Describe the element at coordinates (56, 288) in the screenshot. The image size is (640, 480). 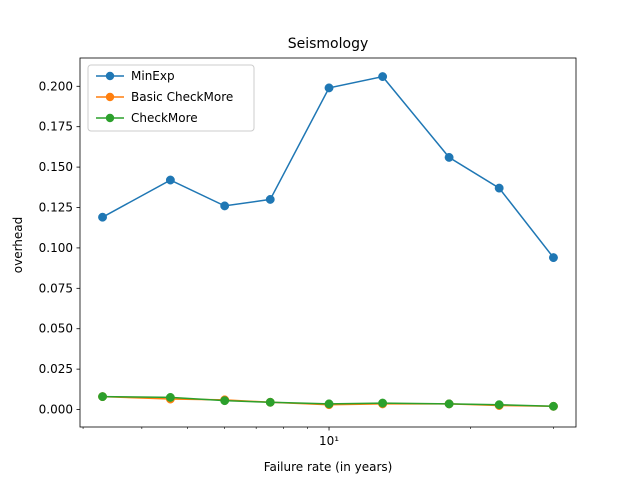
I see `y-tick-label: 0.075` at that location.